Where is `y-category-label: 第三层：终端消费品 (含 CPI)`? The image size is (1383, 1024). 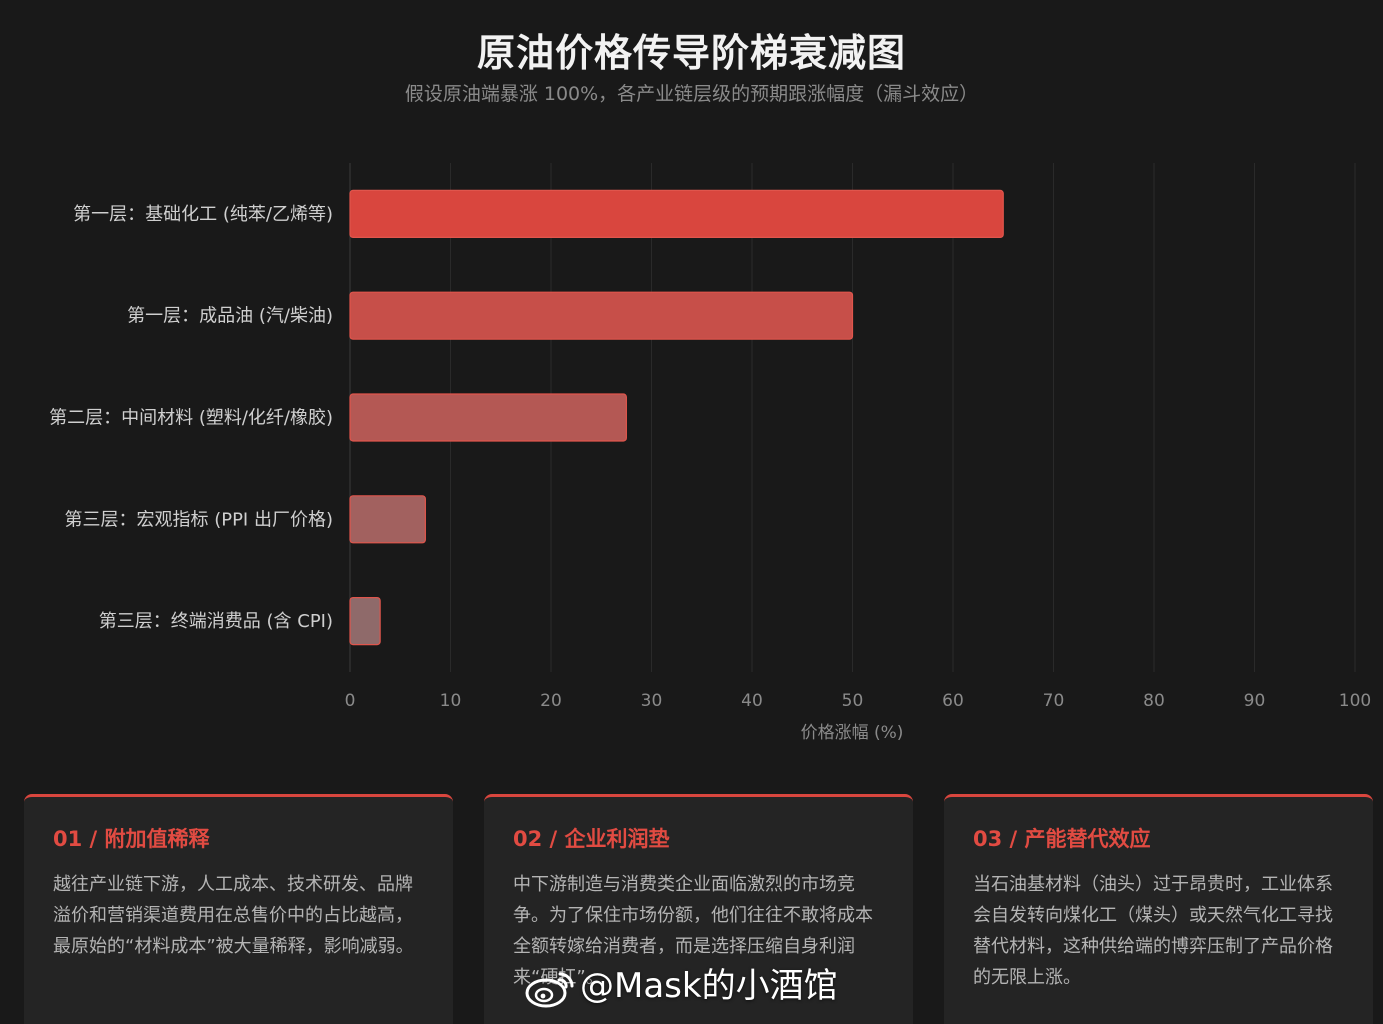
y-category-label: 第三层：终端消费品 (含 CPI) is located at coordinates (216, 621).